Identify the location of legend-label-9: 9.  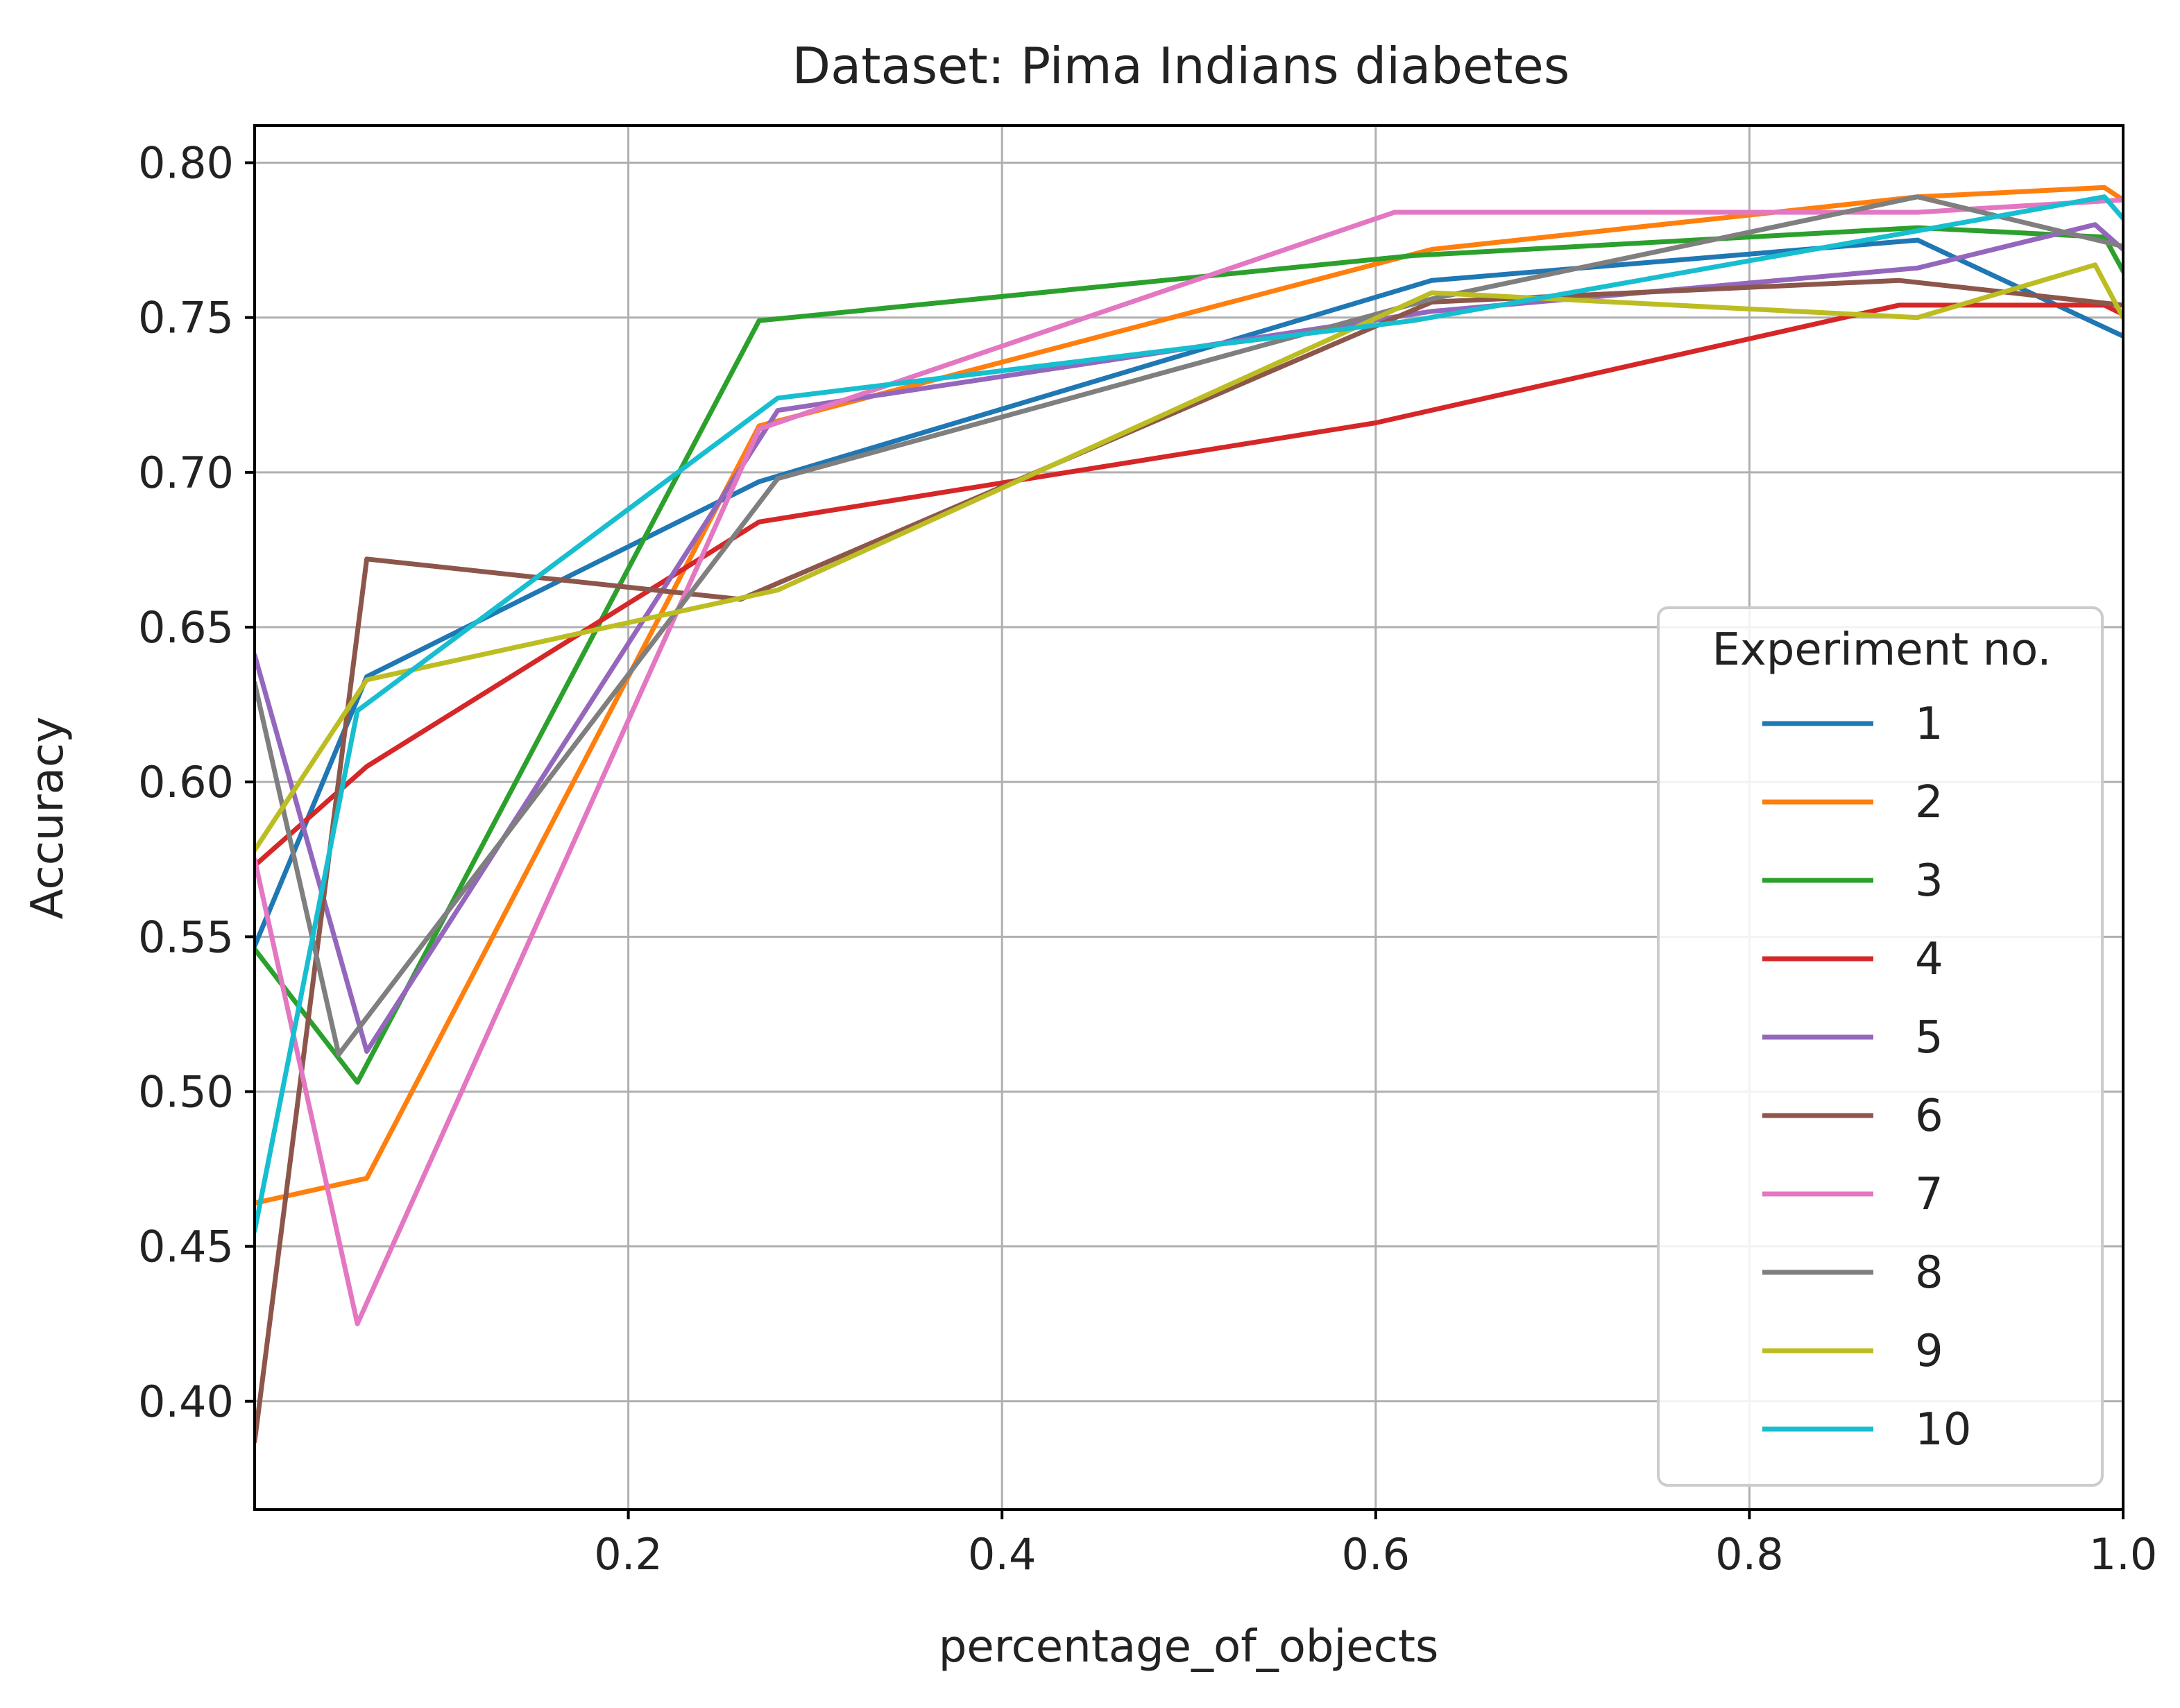
(1929, 1351).